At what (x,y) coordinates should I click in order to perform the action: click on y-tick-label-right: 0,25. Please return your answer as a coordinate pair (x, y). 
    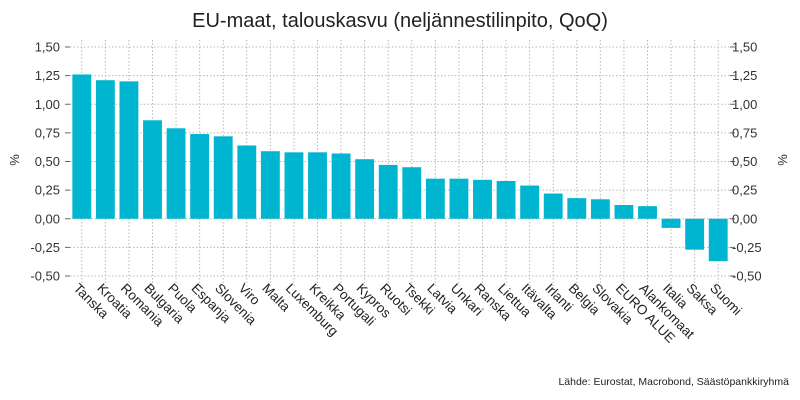
    Looking at the image, I should click on (744, 190).